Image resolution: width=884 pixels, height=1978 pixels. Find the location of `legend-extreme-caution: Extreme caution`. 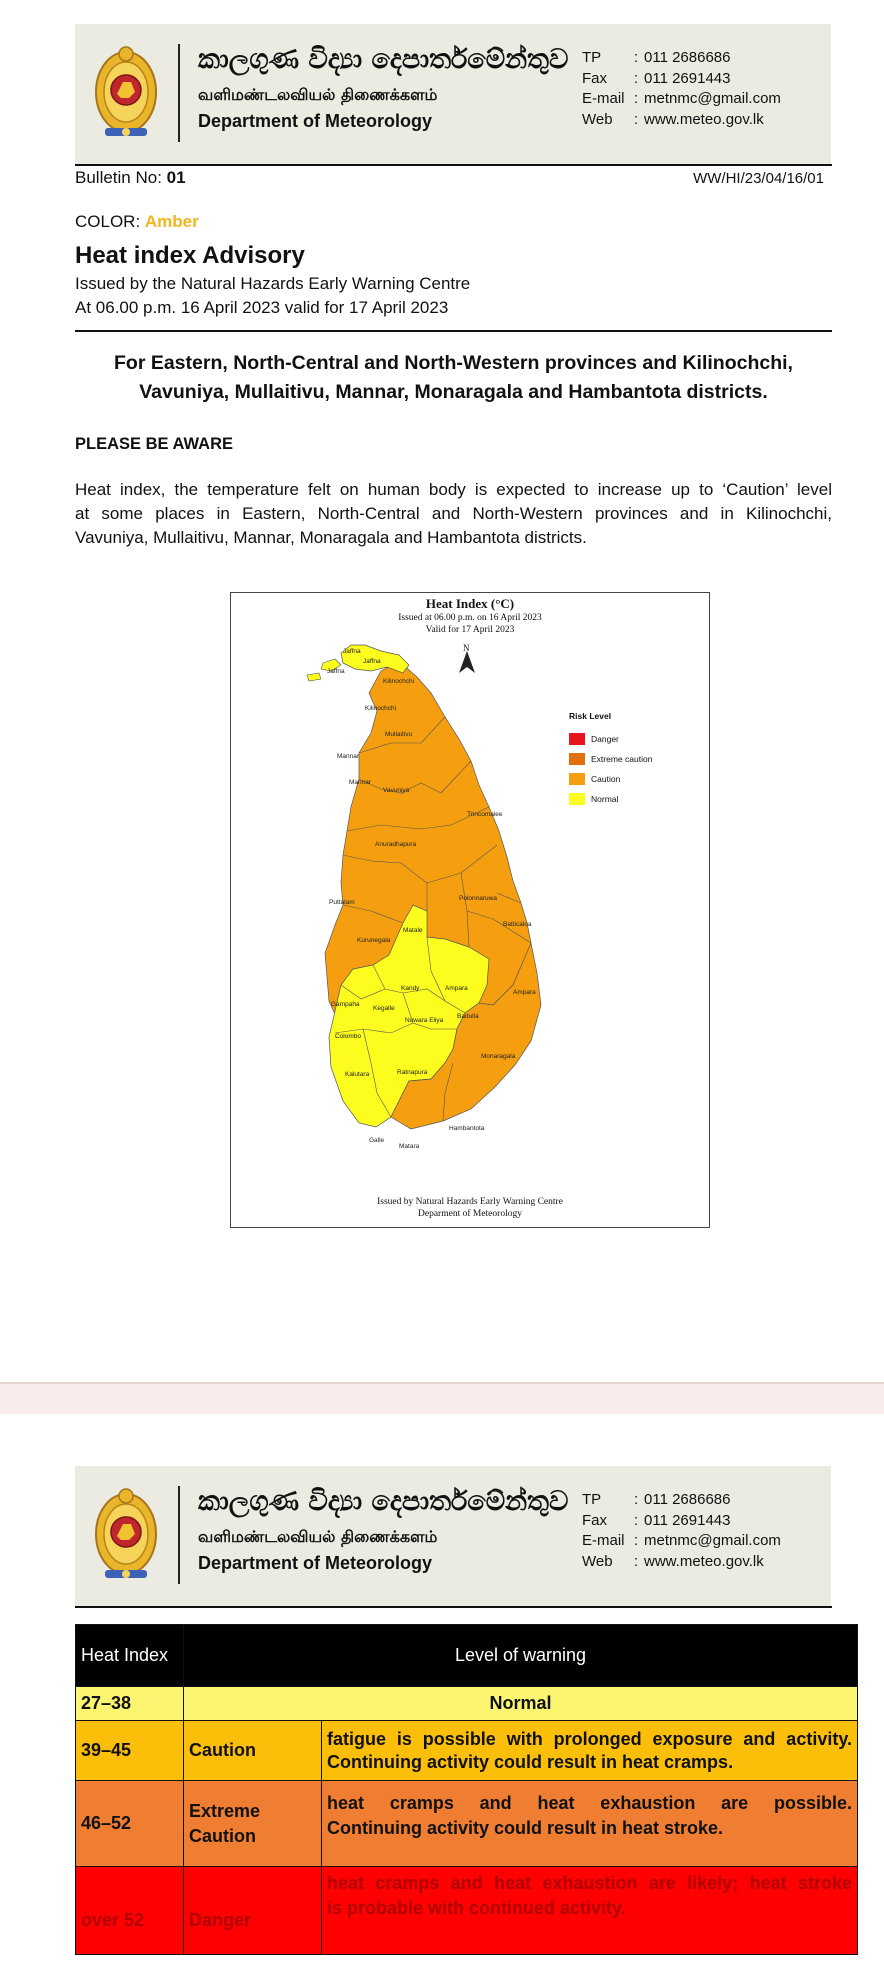

legend-extreme-caution: Extreme caution is located at coordinates (610, 759).